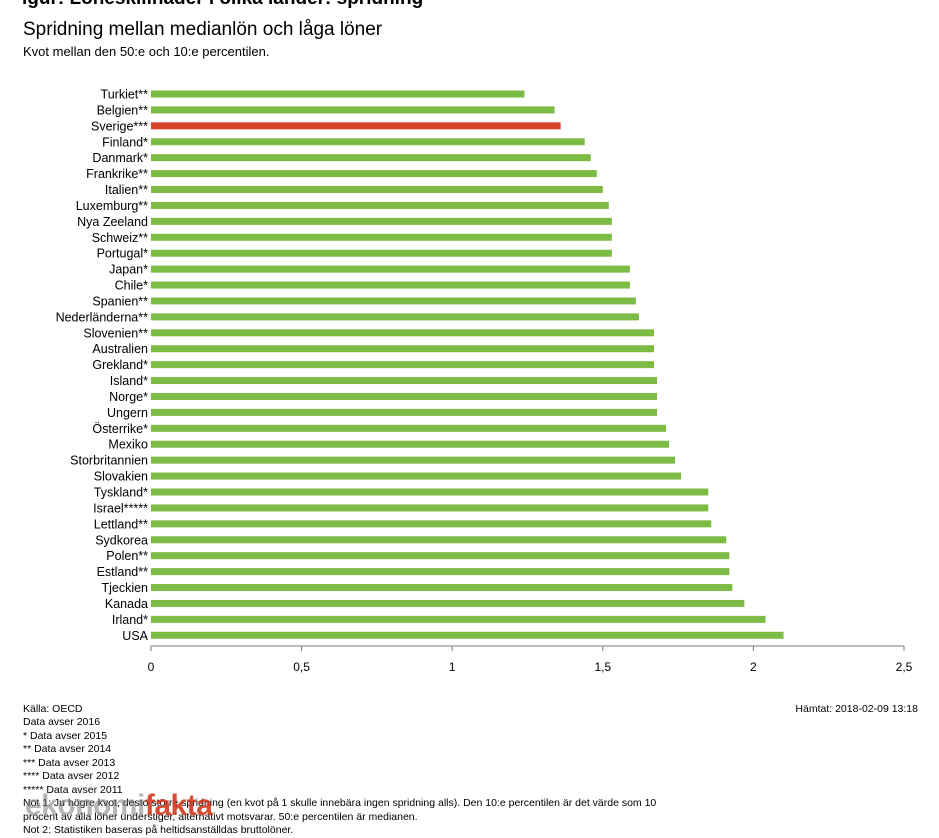 The image size is (939, 838). I want to click on category-label: Schweiz**, so click(120, 238).